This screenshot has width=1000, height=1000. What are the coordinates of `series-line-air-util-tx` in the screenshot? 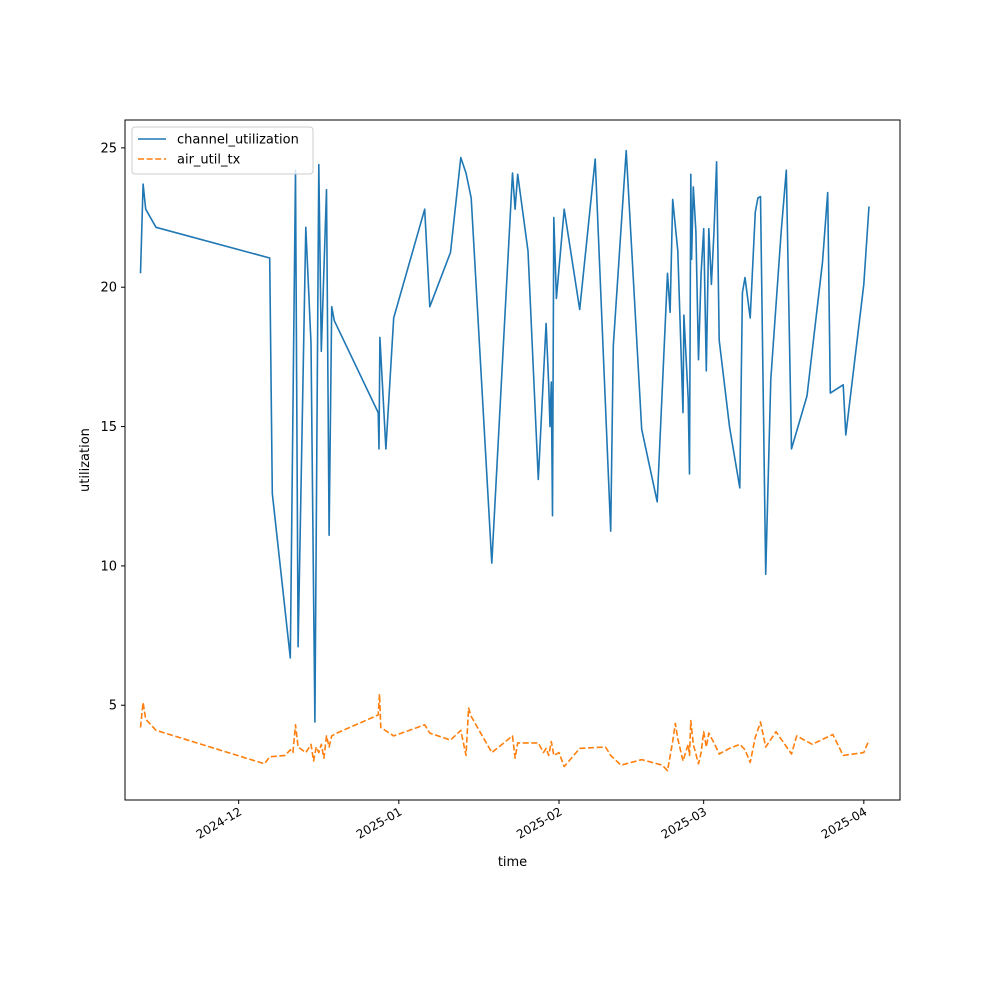 It's located at (504, 732).